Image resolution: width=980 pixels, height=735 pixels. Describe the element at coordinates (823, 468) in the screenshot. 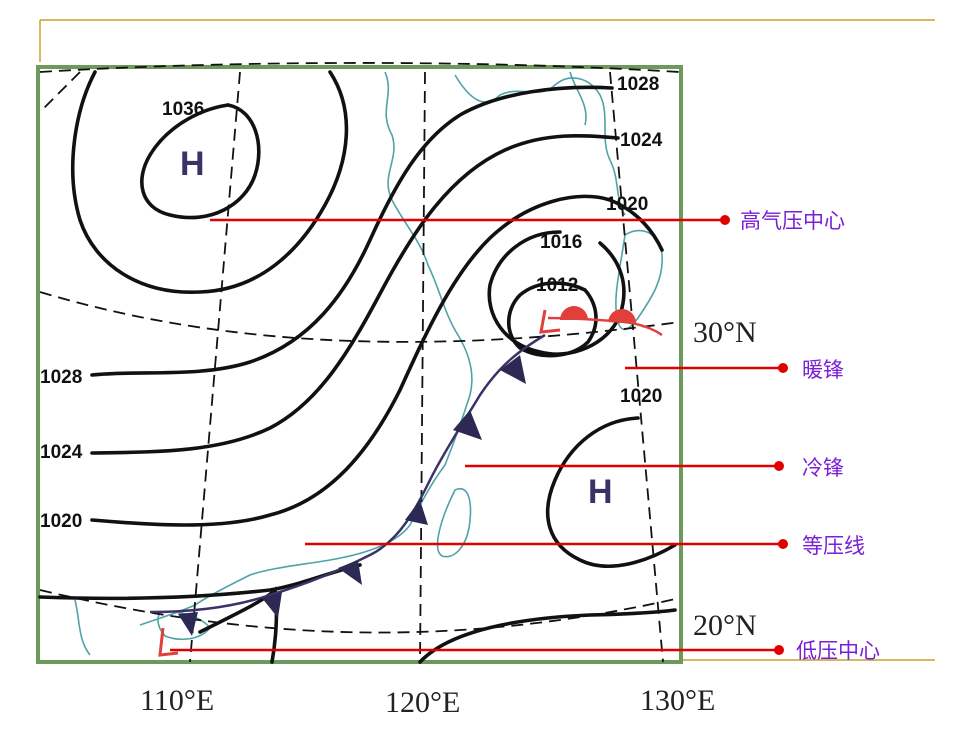

I see `annotation-label-cold-front: 冷锋` at that location.